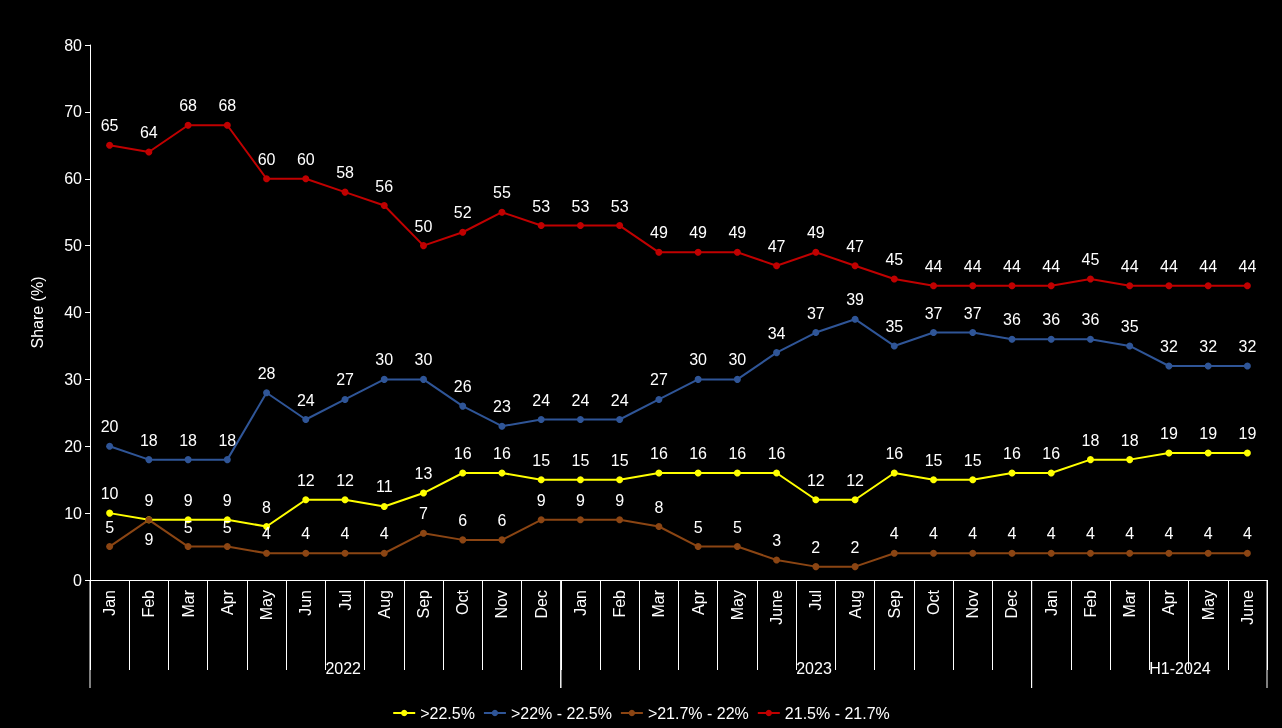  I want to click on data-label: 65, so click(109, 126).